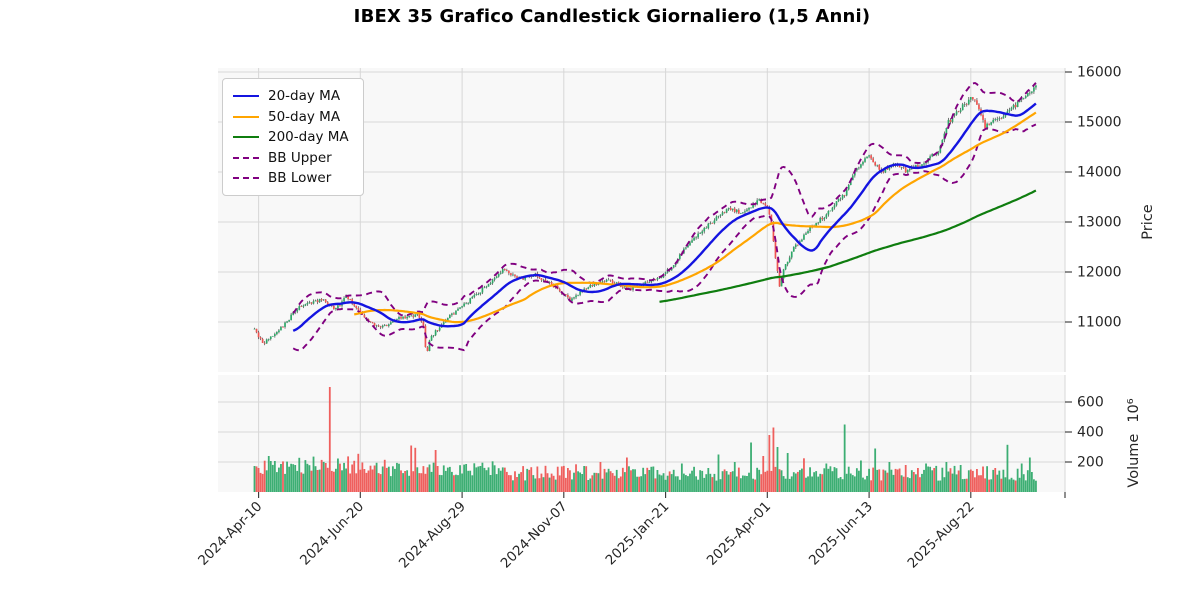 The image size is (1200, 600). I want to click on legend-item-label: 20-day MA, so click(304, 96).